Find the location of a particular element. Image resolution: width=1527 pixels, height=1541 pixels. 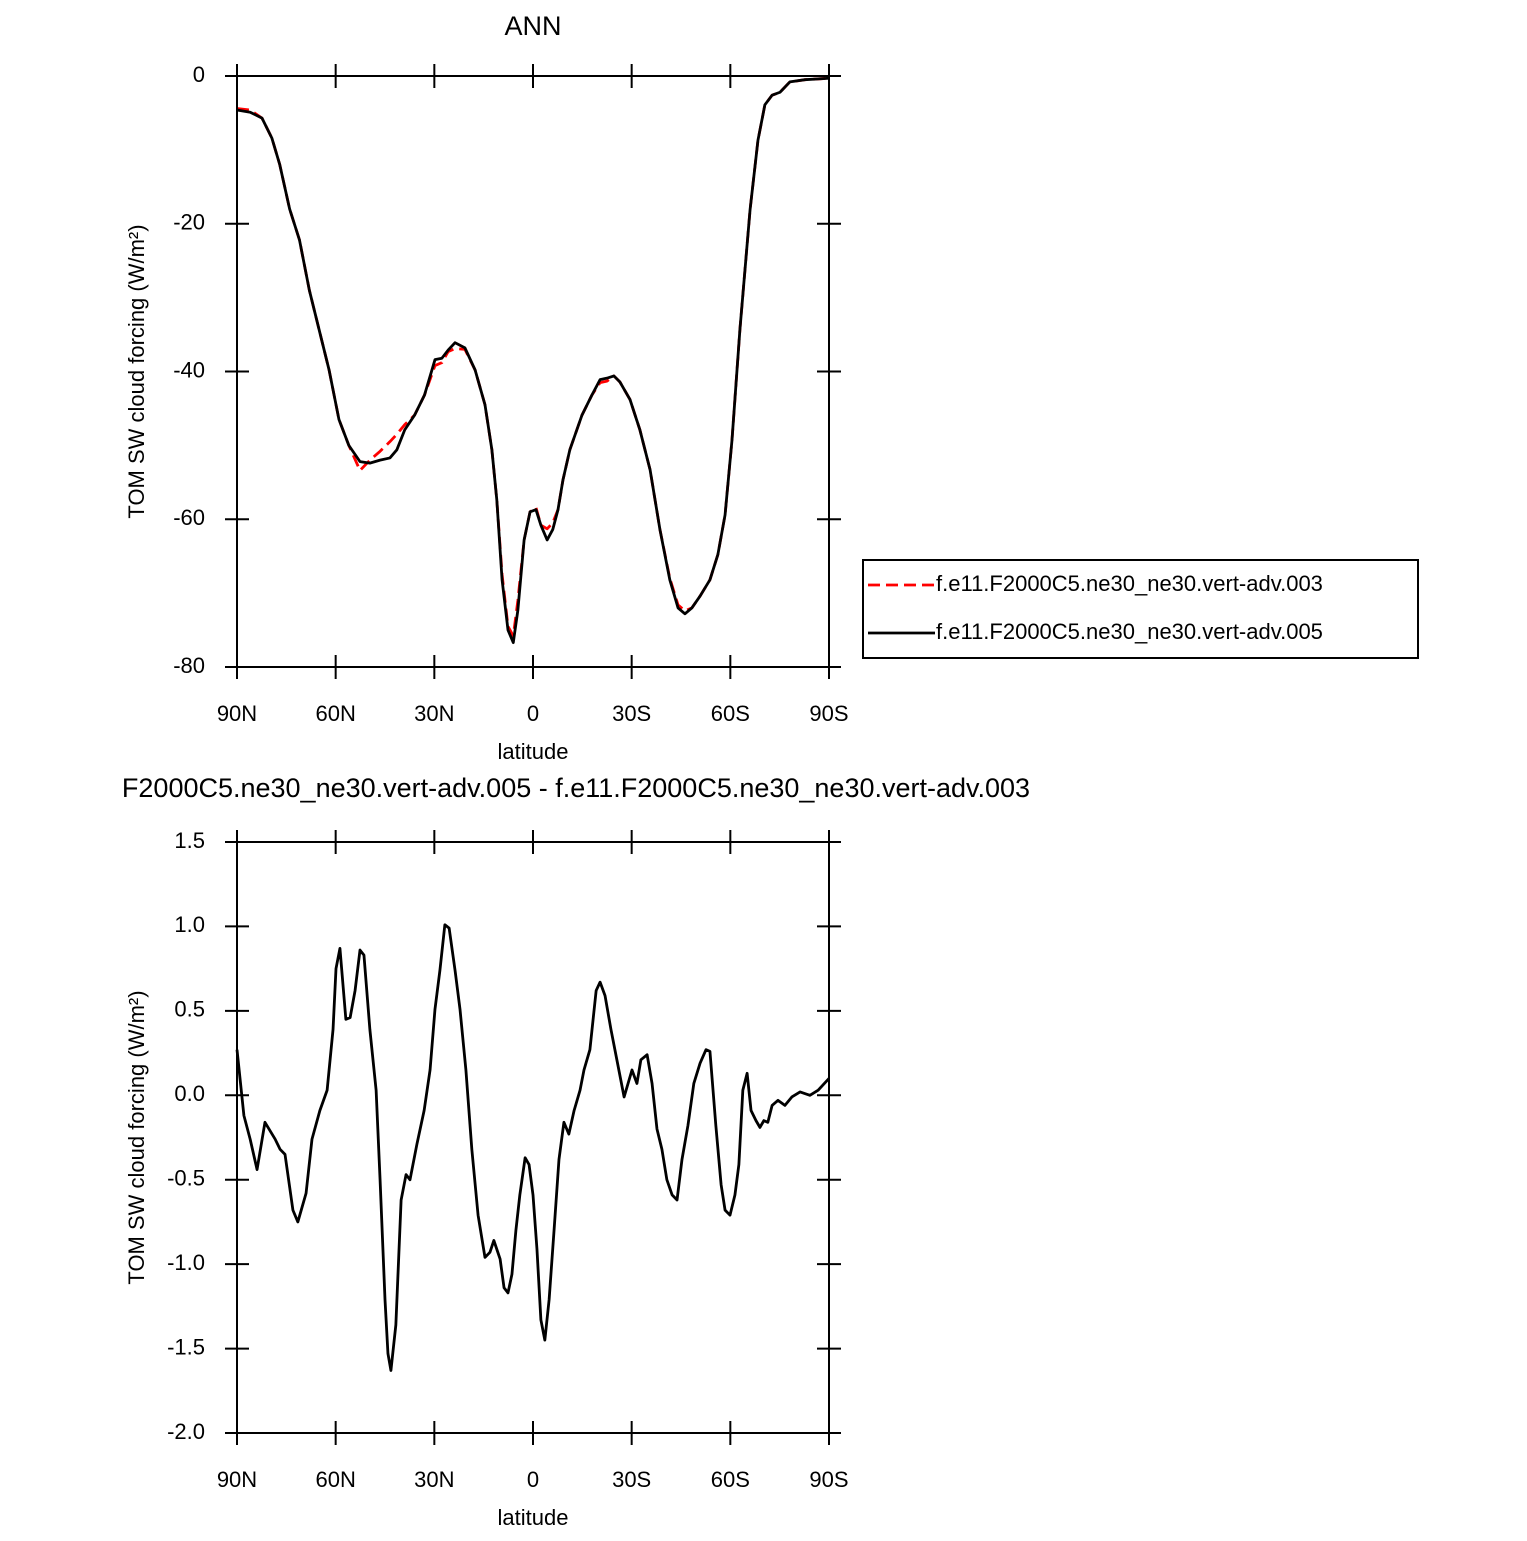

y-tick-label: -60 is located at coordinates (189, 517).